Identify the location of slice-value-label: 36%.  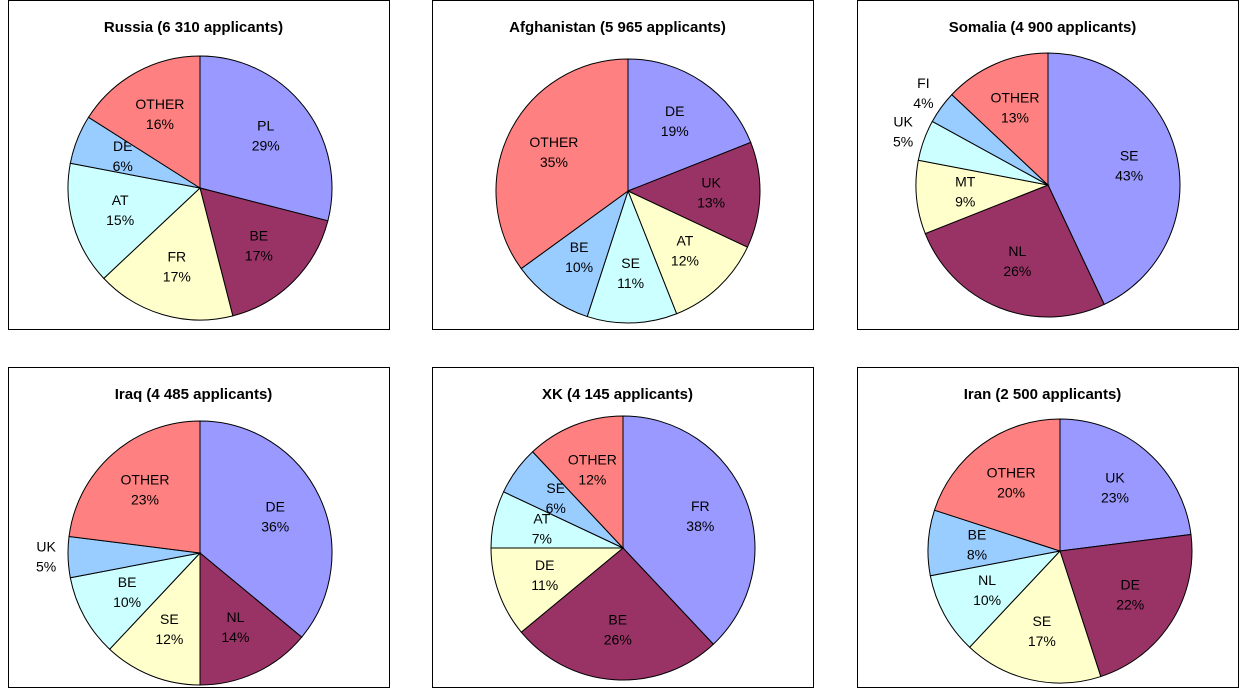
(275, 526).